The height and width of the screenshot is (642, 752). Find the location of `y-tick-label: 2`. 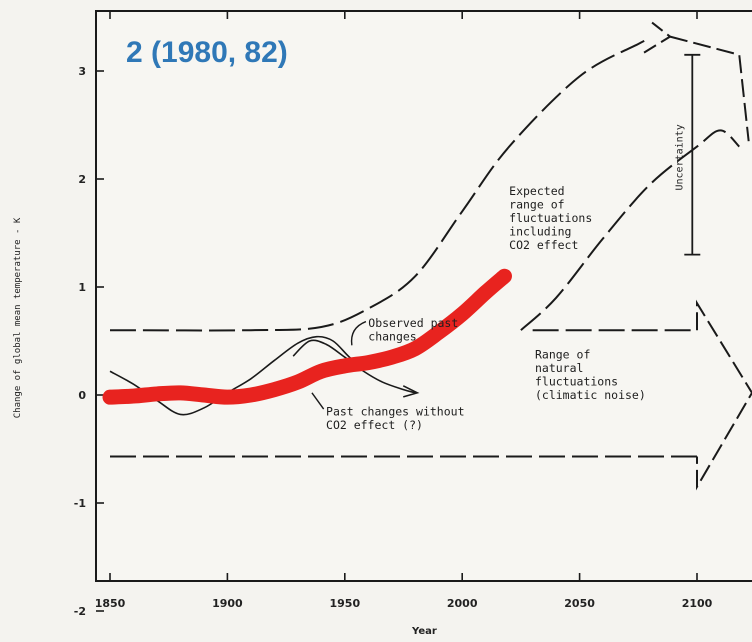

y-tick-label: 2 is located at coordinates (82, 179).